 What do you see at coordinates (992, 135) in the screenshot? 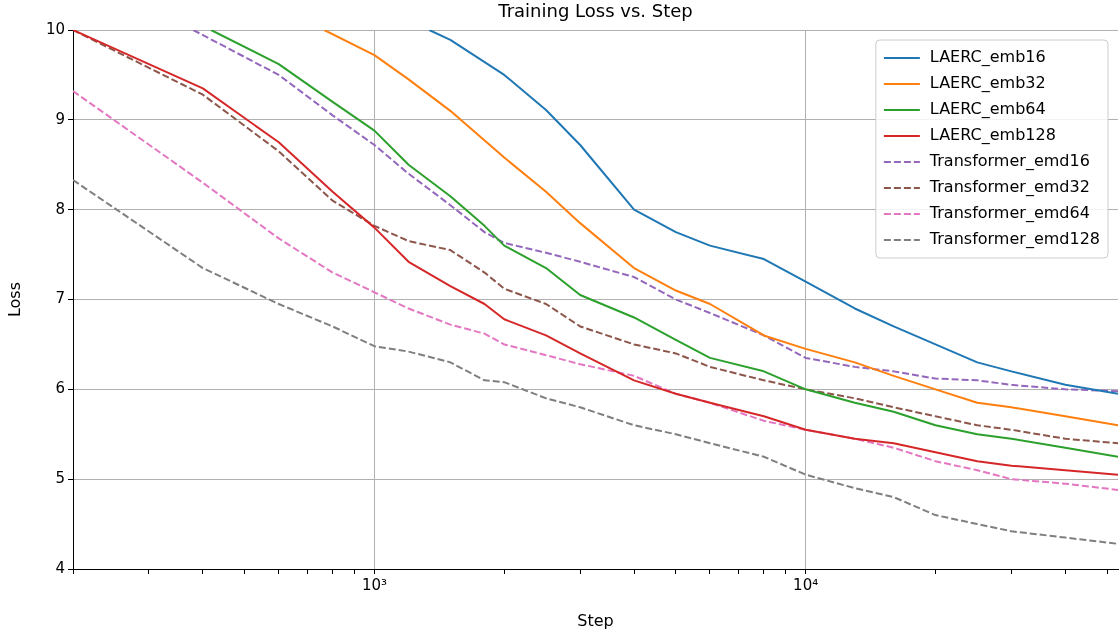
I see `legend-label: LAERC_emb128` at bounding box center [992, 135].